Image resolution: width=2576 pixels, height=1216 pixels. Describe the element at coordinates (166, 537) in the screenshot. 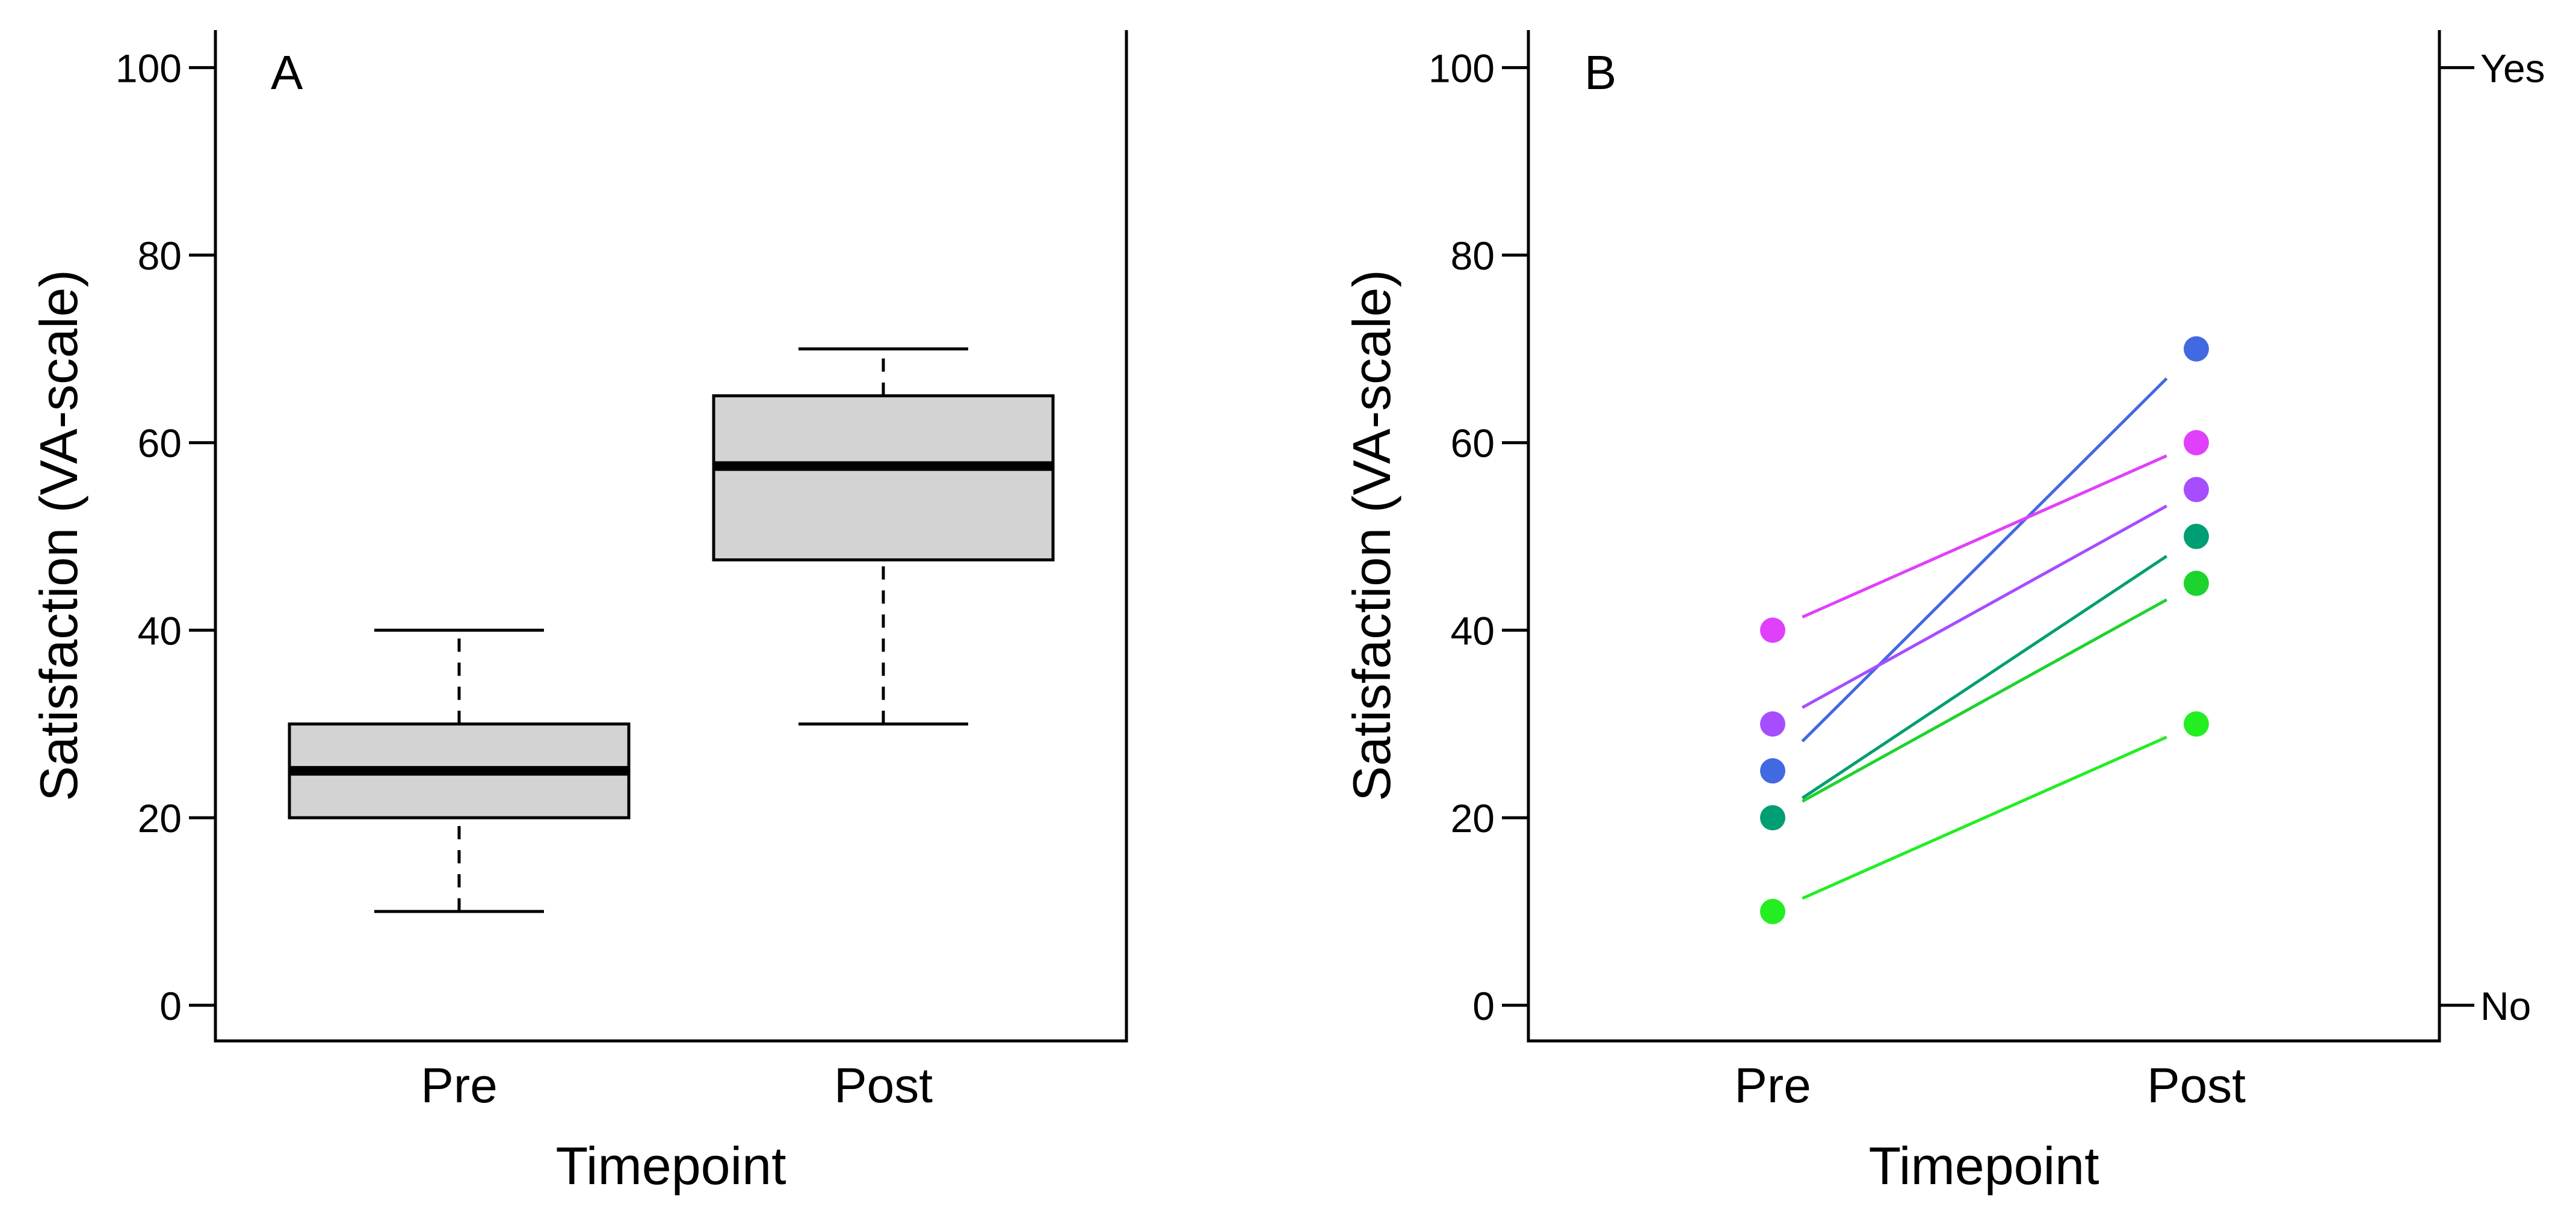

I see `panel-a-y-axis: 0 20 40 60 80 100` at that location.